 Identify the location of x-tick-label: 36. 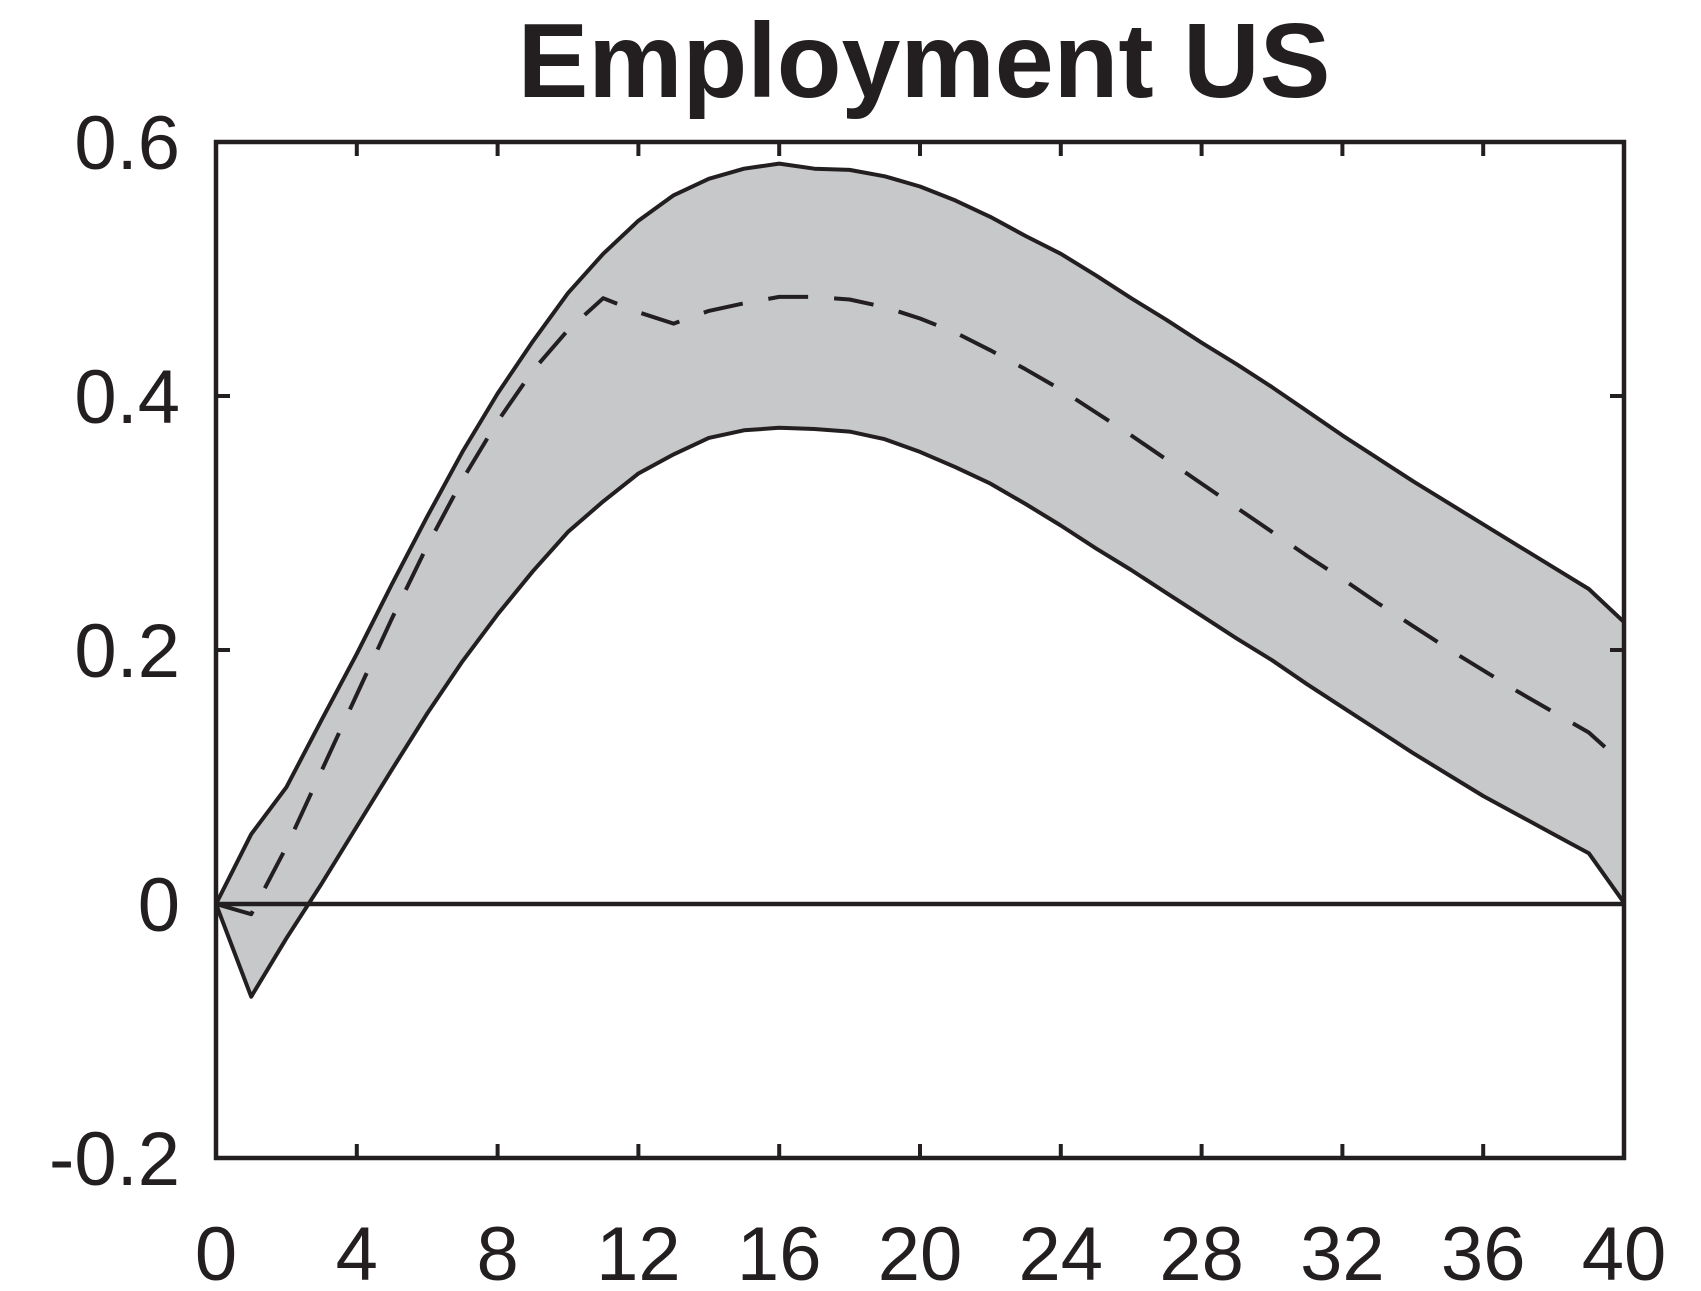
(1483, 1251).